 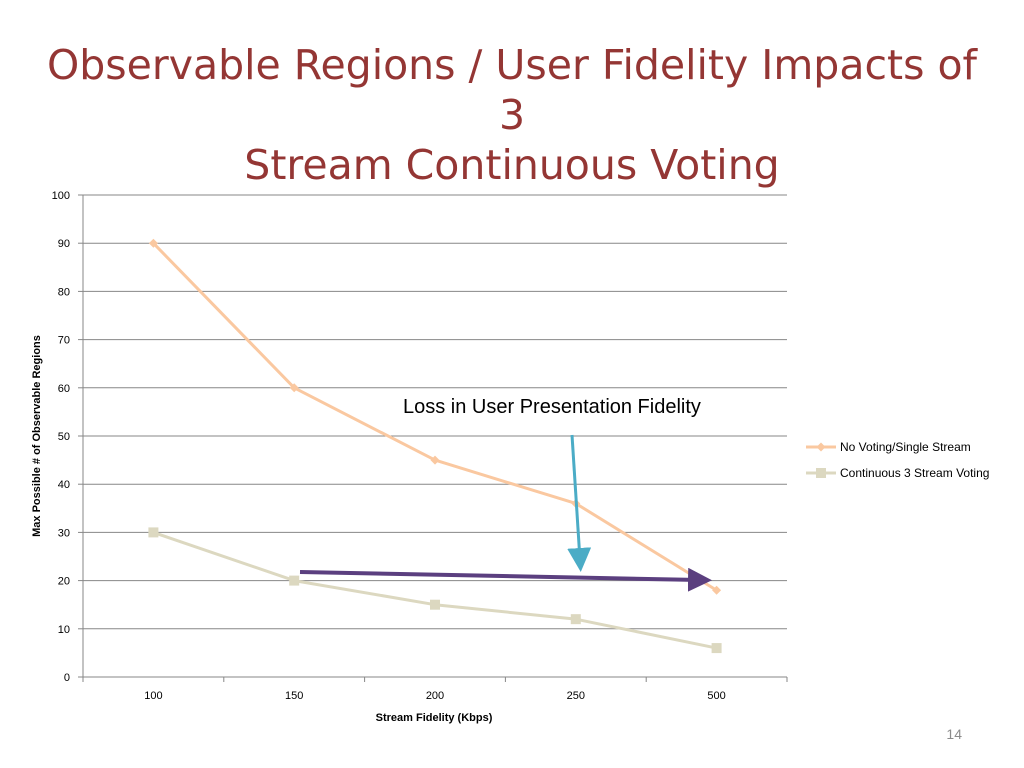 What do you see at coordinates (294, 696) in the screenshot?
I see `x-tick-label-150: 150` at bounding box center [294, 696].